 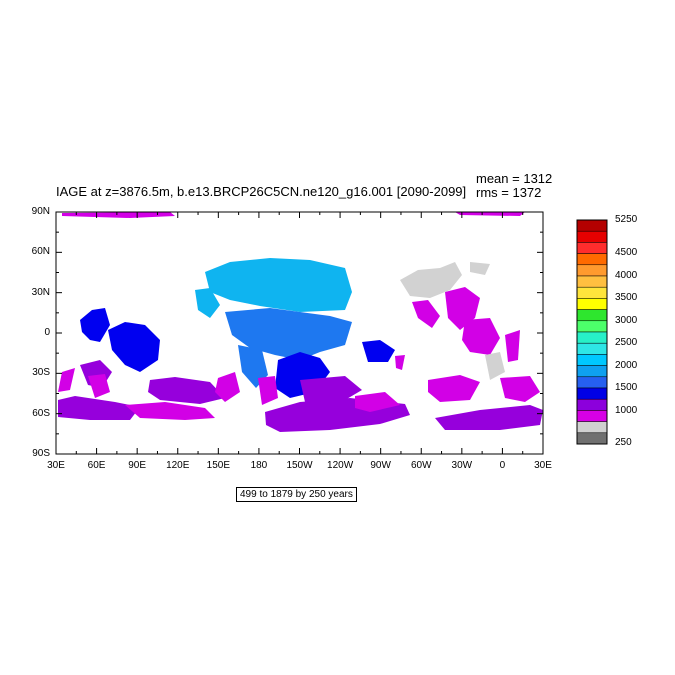 I want to click on west-pacific-patch, so click(x=207, y=303).